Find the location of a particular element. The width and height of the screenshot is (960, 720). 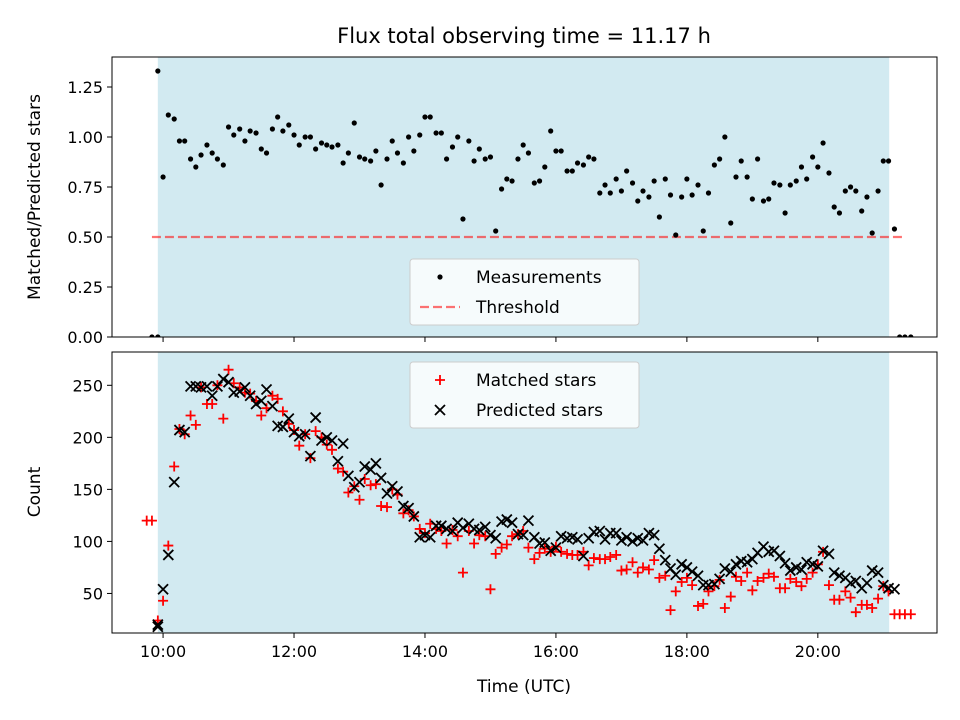

chart-title: Flux total observing time = 11.17 h is located at coordinates (524, 36).